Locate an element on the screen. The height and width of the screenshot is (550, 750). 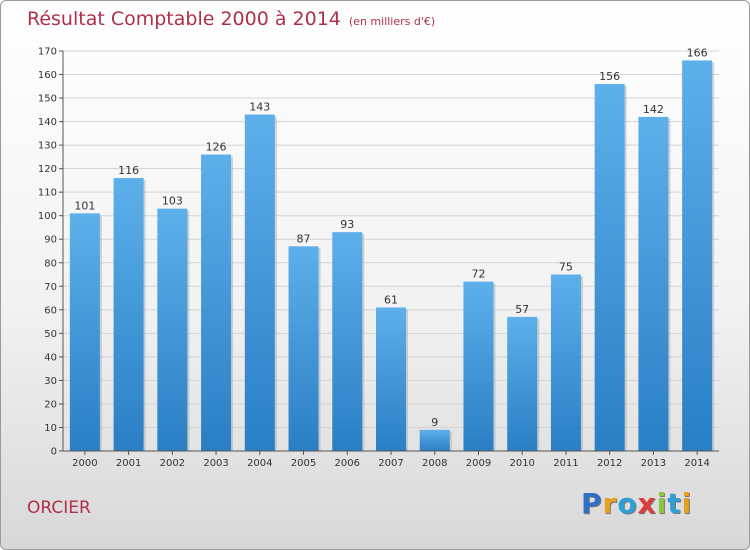
data-label: 93 is located at coordinates (347, 224).